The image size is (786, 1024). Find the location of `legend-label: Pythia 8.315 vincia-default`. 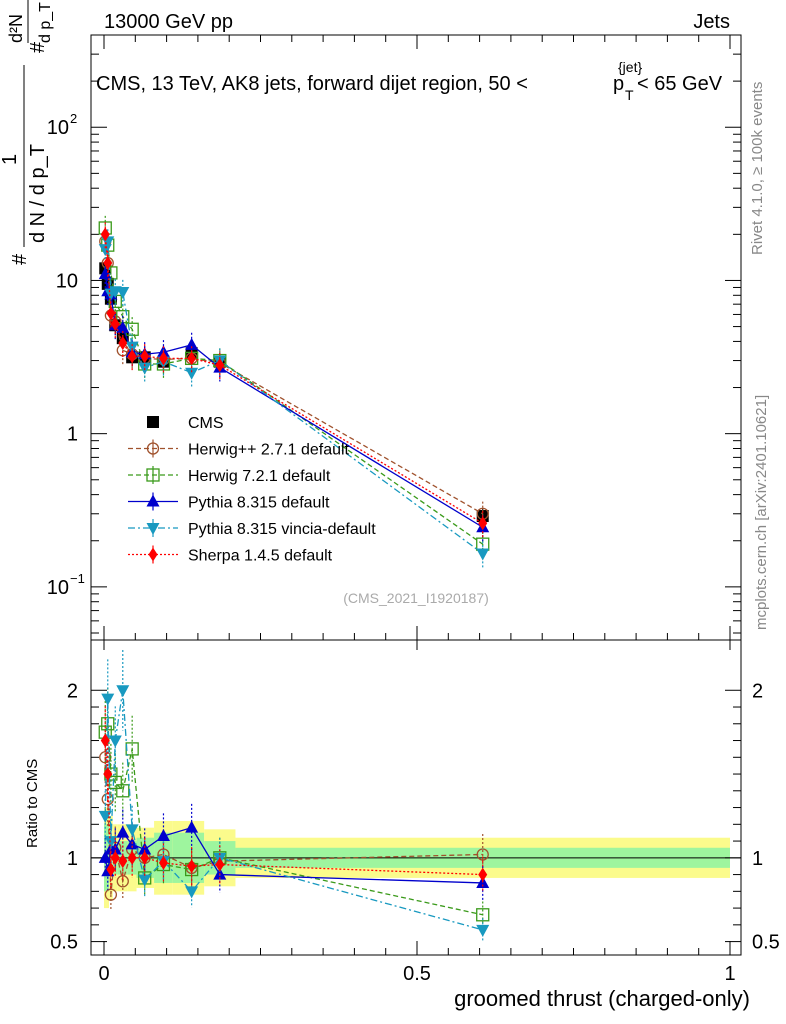

legend-label: Pythia 8.315 vincia-default is located at coordinates (282, 529).